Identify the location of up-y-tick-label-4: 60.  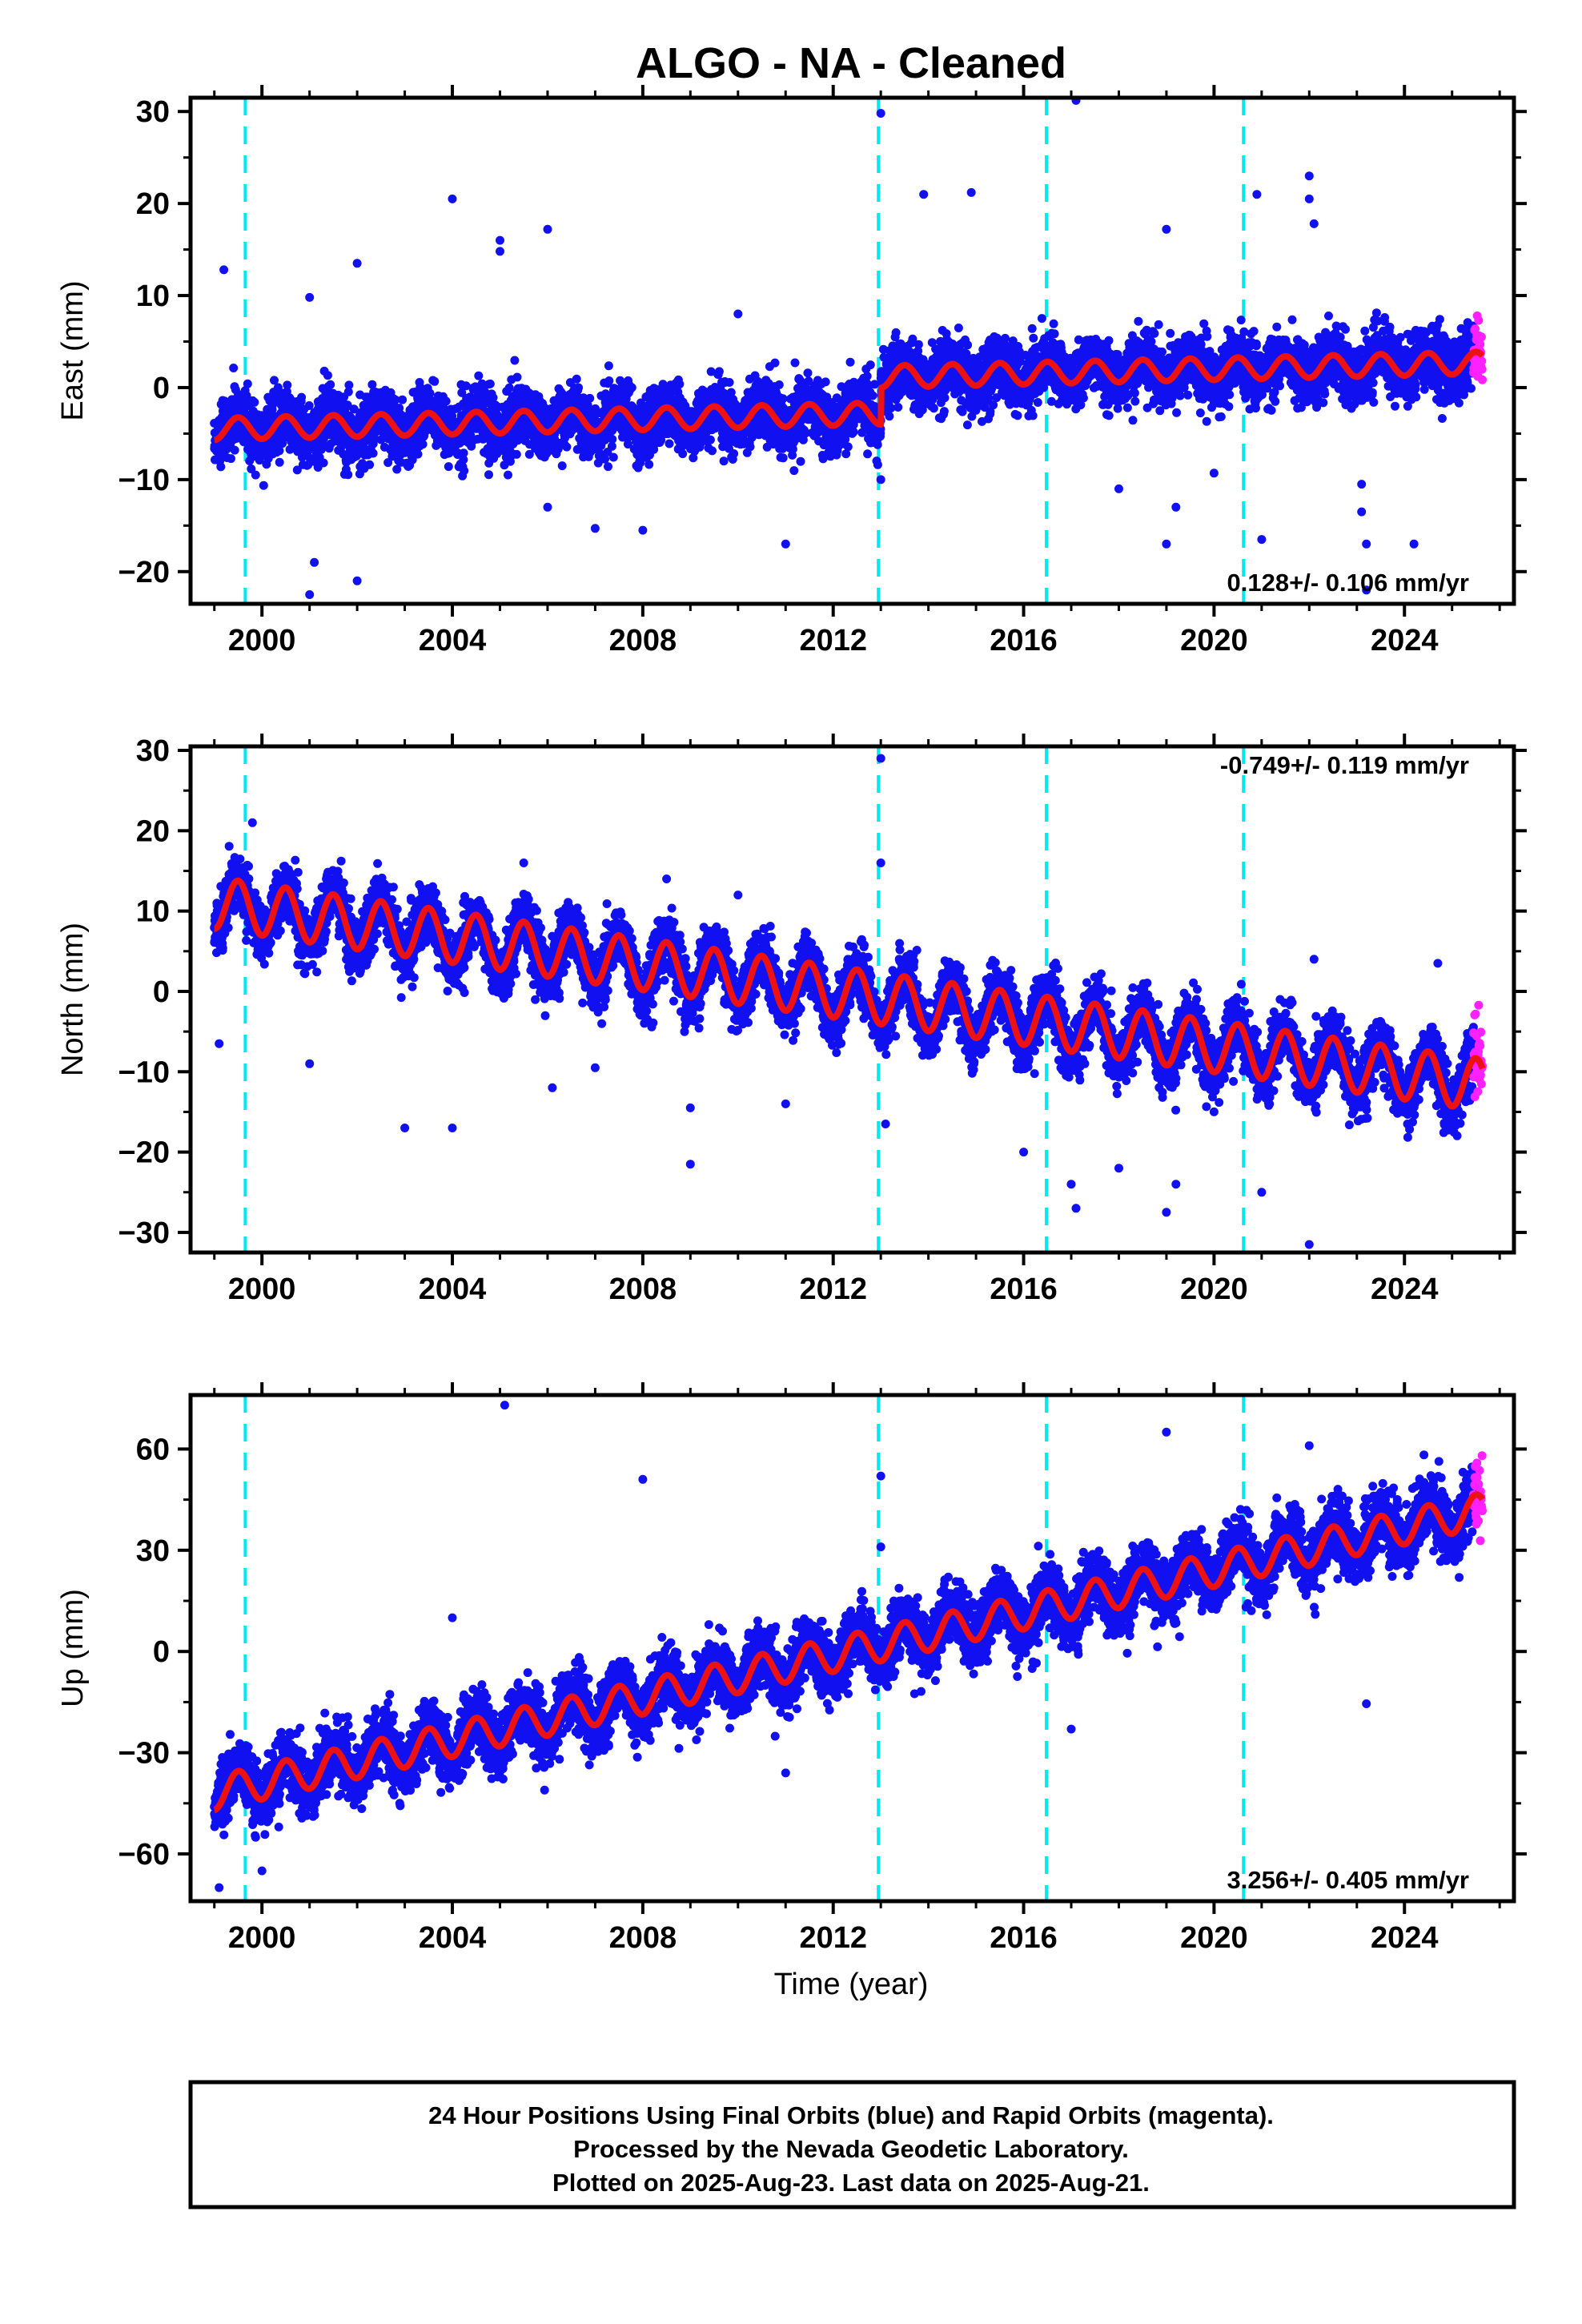
(153, 1449).